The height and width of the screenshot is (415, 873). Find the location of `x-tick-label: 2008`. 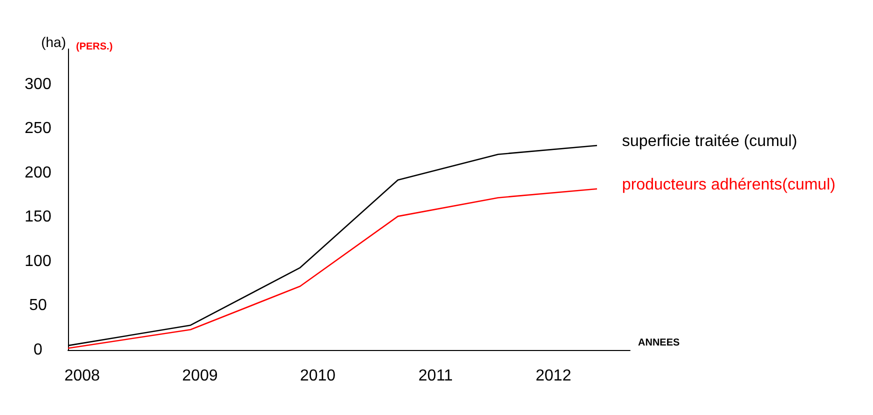

x-tick-label: 2008 is located at coordinates (82, 376).